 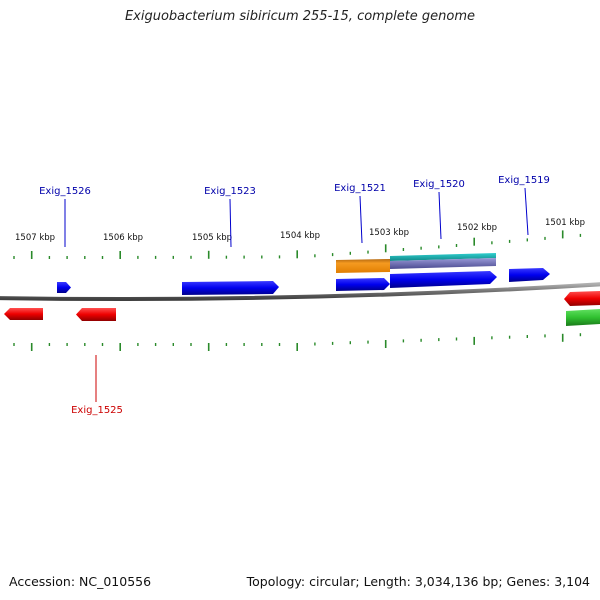 I want to click on genome-backbone, so click(x=300, y=292).